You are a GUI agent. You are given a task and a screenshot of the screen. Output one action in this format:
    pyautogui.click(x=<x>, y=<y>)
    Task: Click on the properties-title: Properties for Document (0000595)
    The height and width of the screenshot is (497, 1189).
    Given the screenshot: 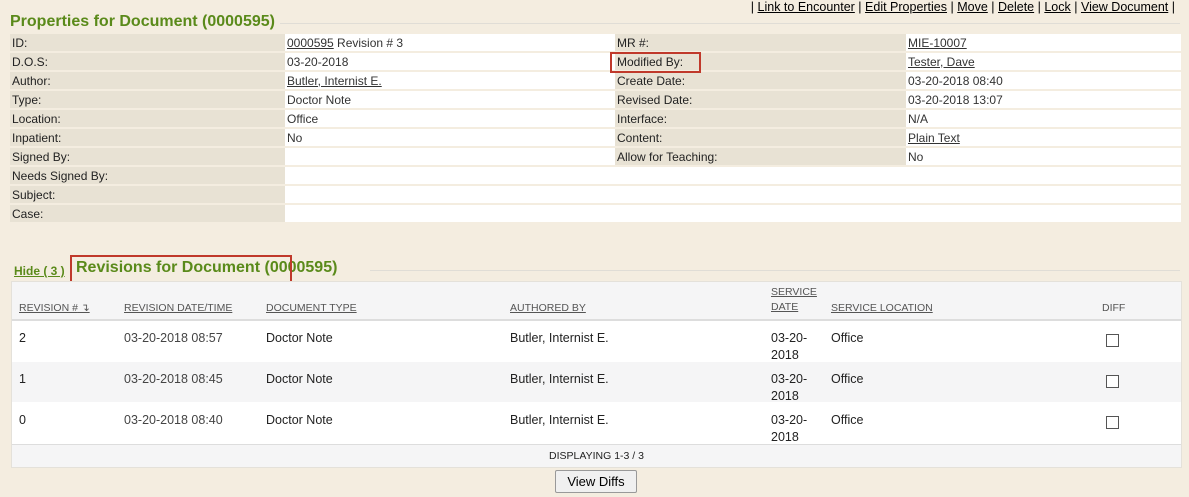 What is the action you would take?
    pyautogui.click(x=144, y=22)
    